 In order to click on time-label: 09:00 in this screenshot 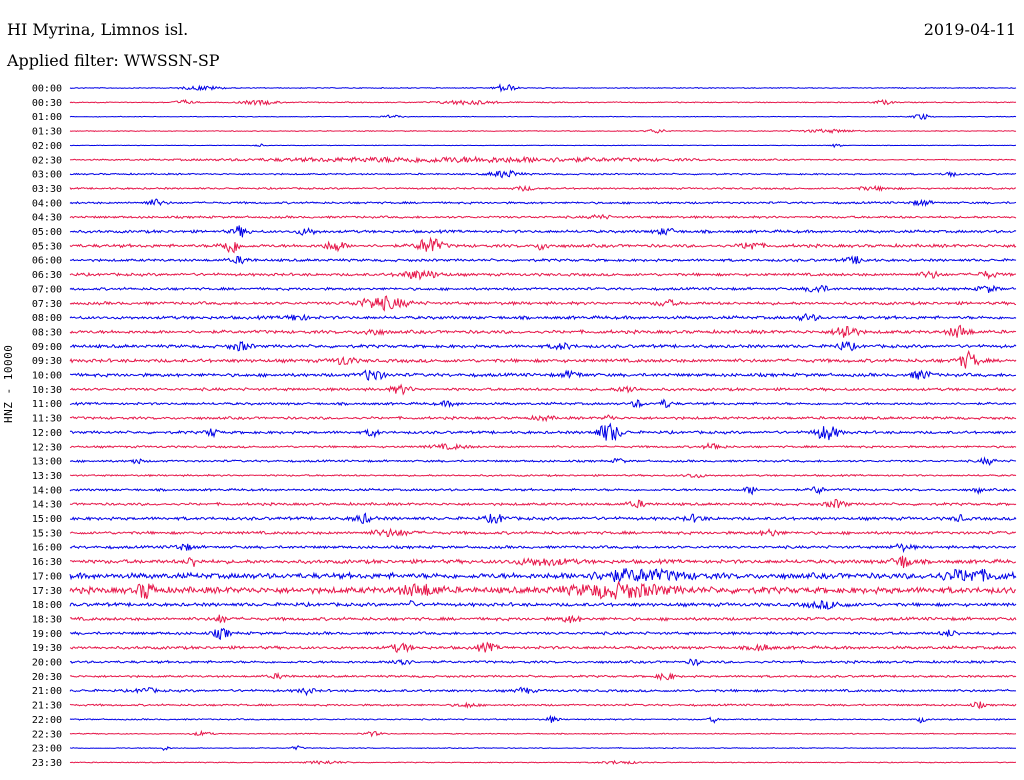, I will do `click(47, 347)`.